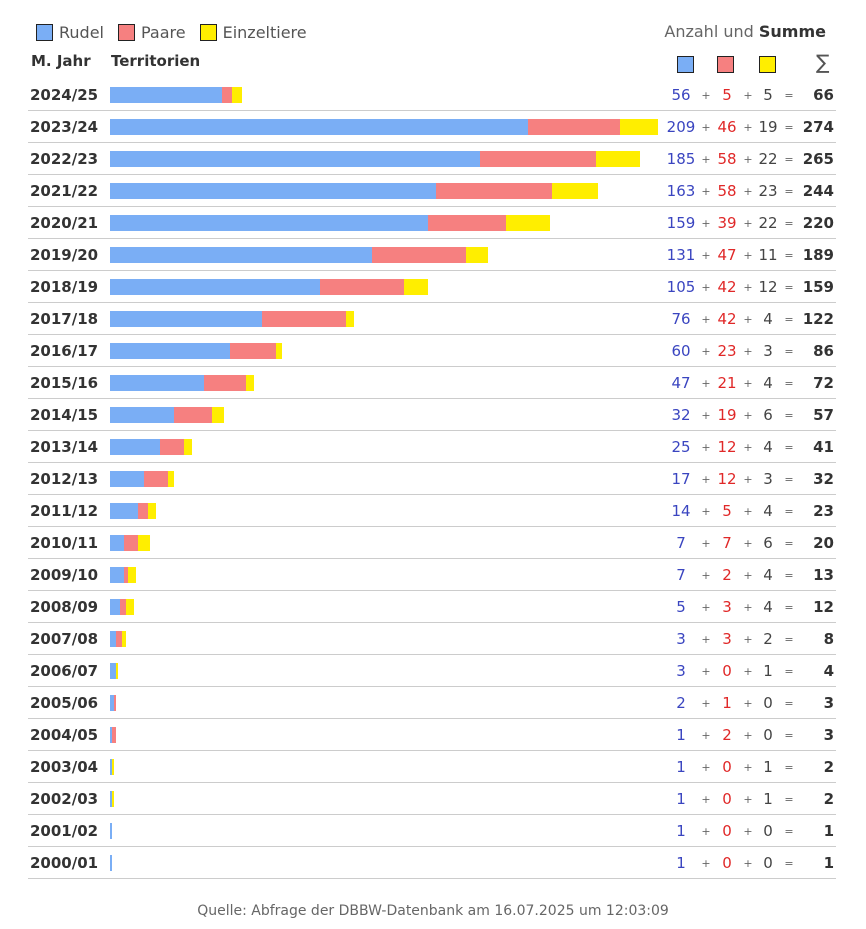  Describe the element at coordinates (823, 415) in the screenshot. I see `total-value: 57` at that location.